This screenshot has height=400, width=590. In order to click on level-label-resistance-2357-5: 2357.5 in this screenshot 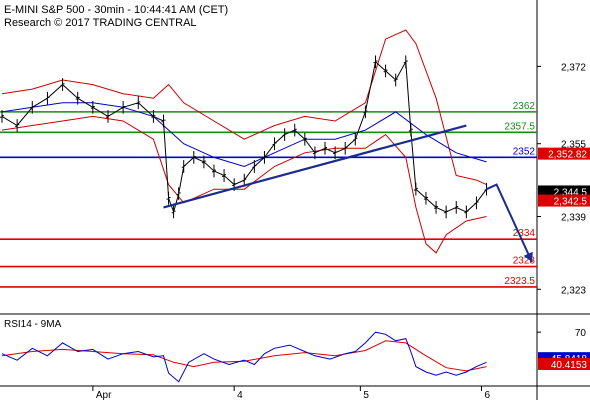, I will do `click(519, 126)`.